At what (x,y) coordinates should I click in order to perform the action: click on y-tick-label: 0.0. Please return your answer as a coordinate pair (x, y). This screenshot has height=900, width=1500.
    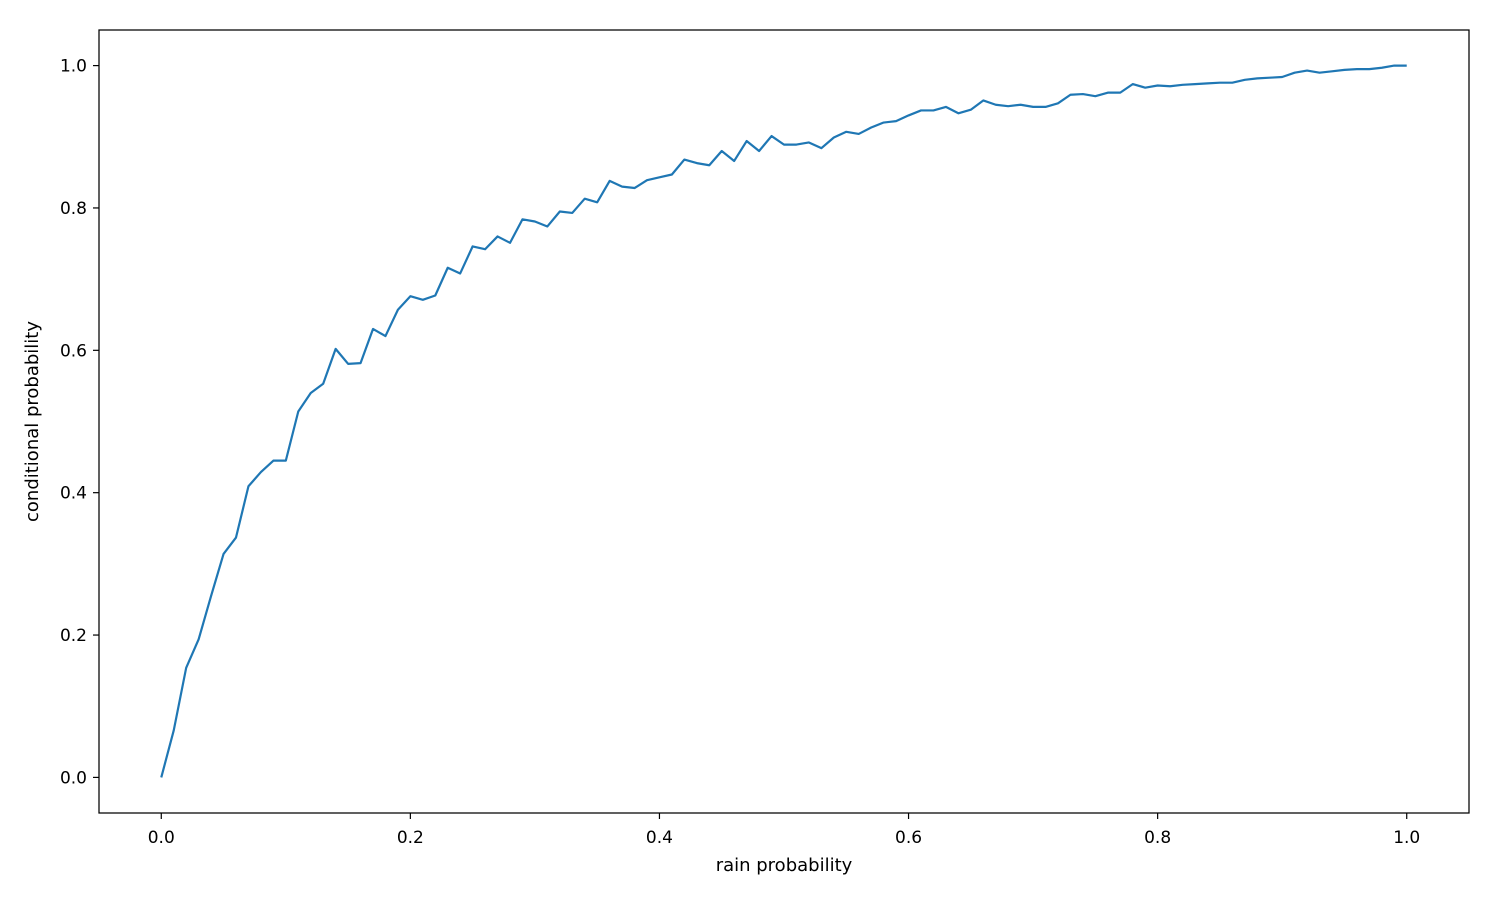
    Looking at the image, I should click on (73, 778).